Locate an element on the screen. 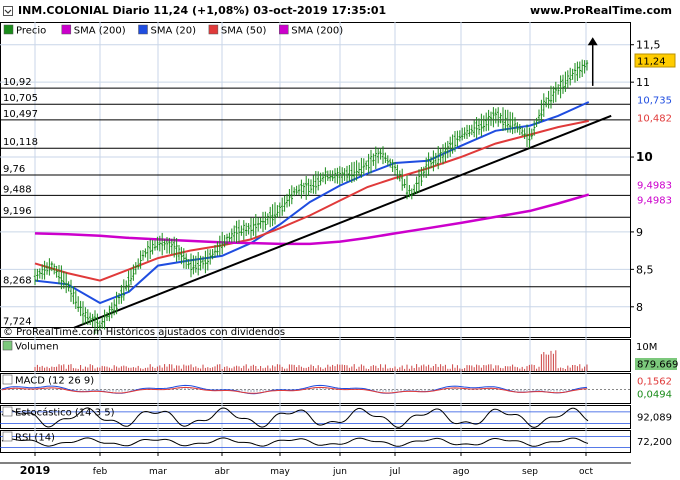 The image size is (680, 480). value-tag-label: 11,24 is located at coordinates (651, 62).